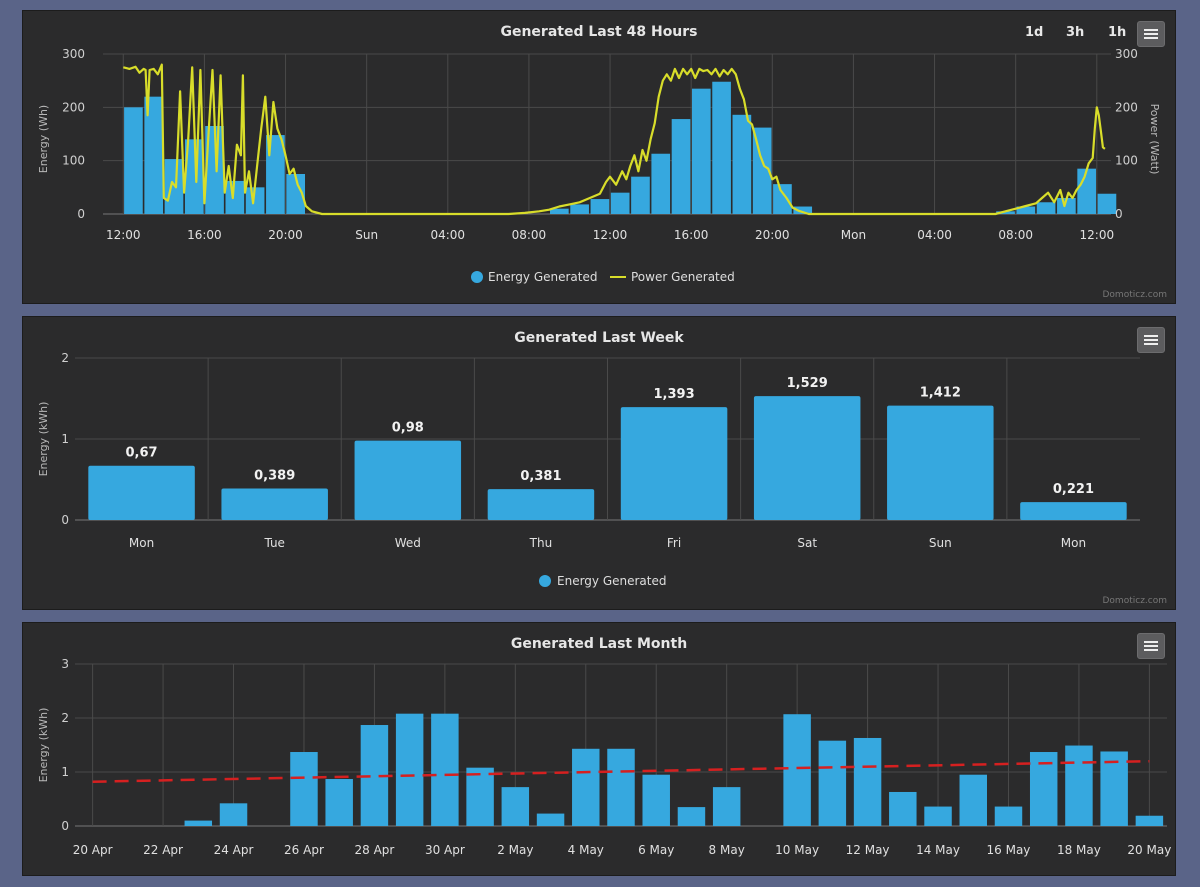 This screenshot has width=1200, height=887. What do you see at coordinates (43, 139) in the screenshot?
I see `y-axis-label-left: Energy (Wh)` at bounding box center [43, 139].